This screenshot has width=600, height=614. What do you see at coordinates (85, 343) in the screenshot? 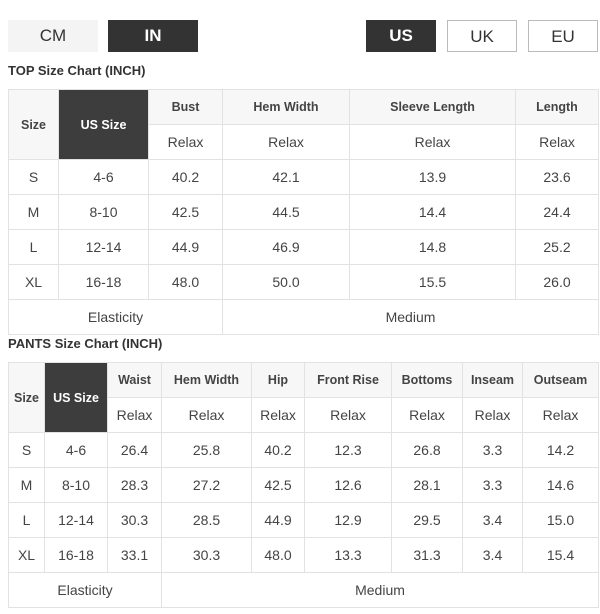
I see `pants-chart-title: PANTS Size Chart (INCH)` at bounding box center [85, 343].